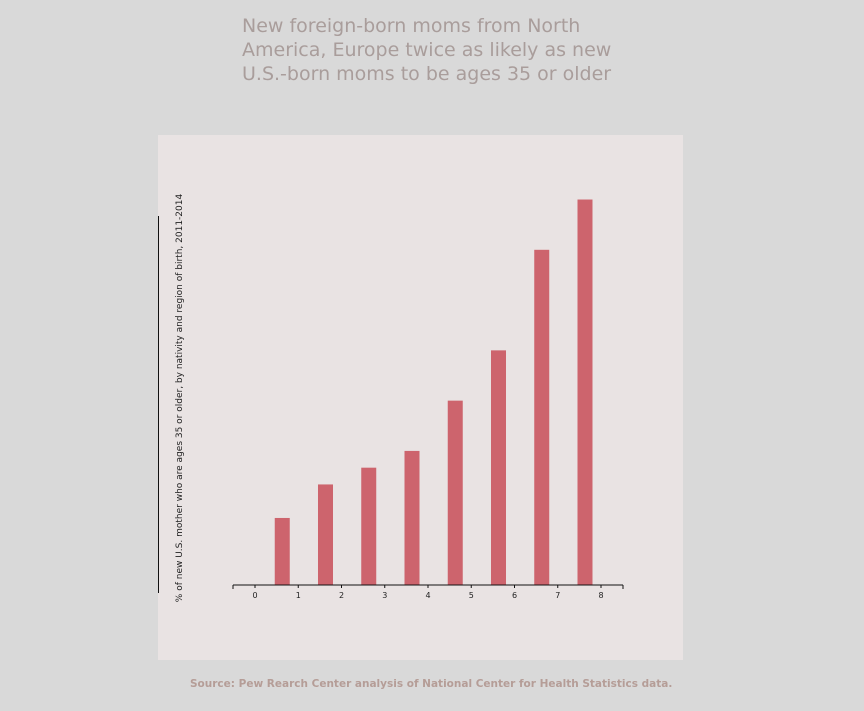 The width and height of the screenshot is (864, 711). I want to click on x-tick-label-3: 3, so click(384, 595).